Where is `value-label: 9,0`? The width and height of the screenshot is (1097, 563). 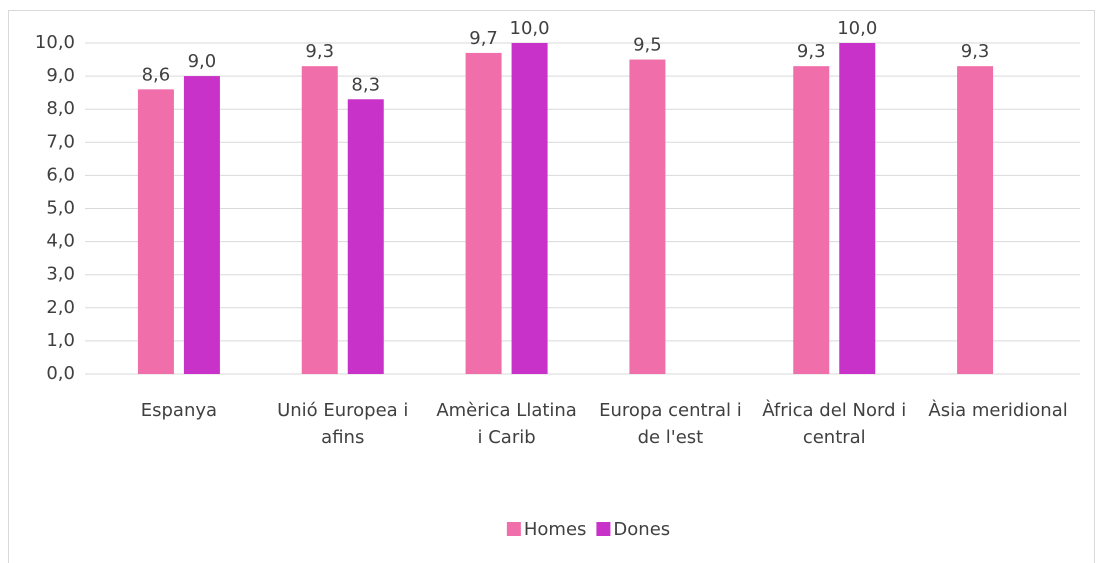 value-label: 9,0 is located at coordinates (202, 61).